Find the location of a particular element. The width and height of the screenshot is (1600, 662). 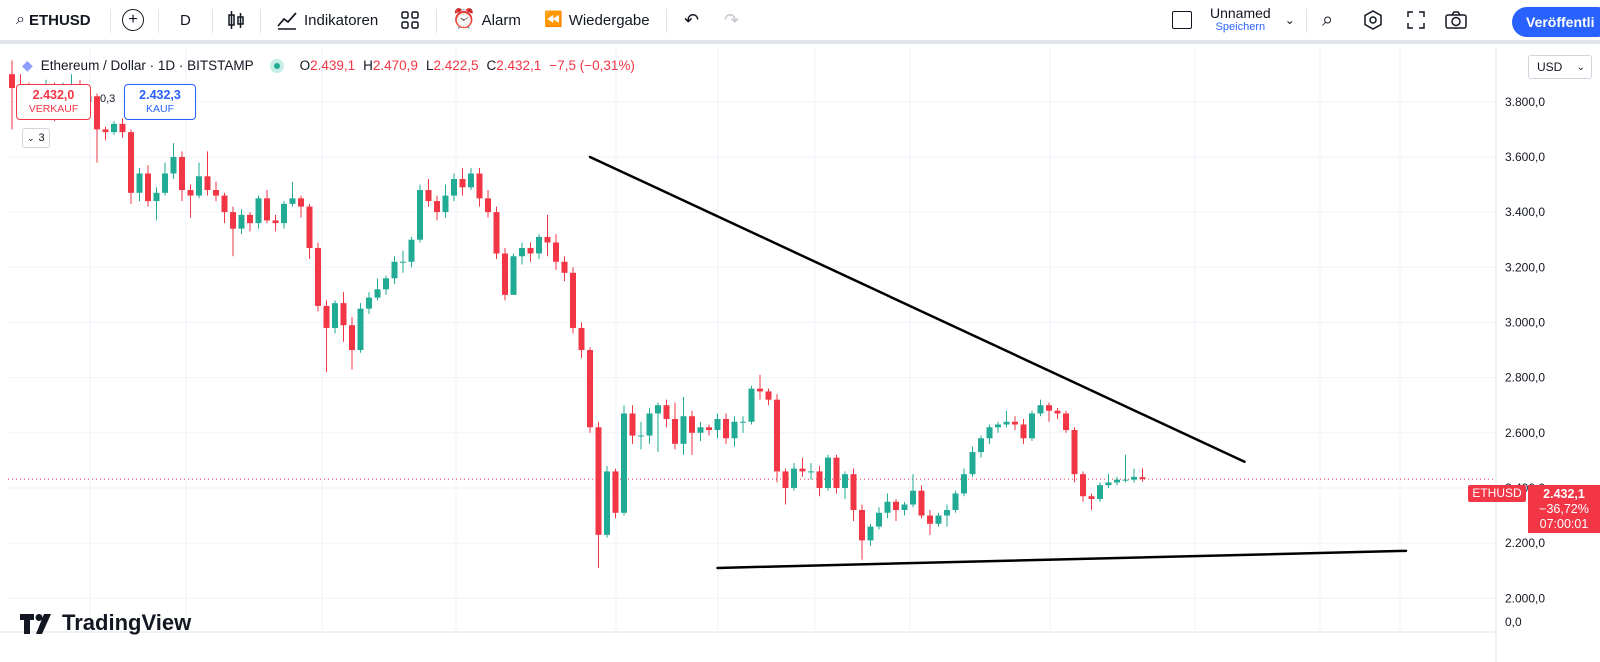

undo-button: ↶ is located at coordinates (691, 20).